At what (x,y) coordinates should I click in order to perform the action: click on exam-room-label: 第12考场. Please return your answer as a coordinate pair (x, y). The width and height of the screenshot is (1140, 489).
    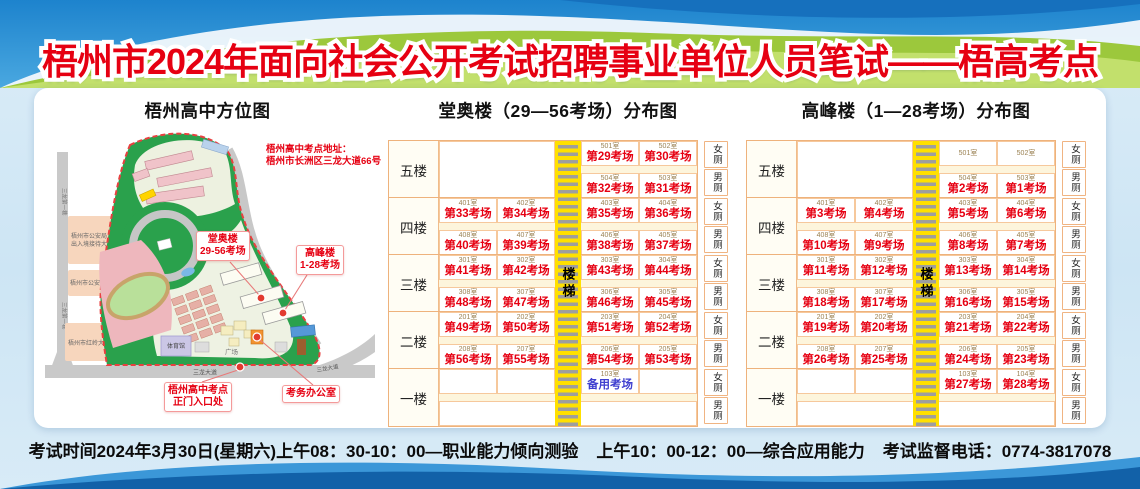
    Looking at the image, I should click on (884, 271).